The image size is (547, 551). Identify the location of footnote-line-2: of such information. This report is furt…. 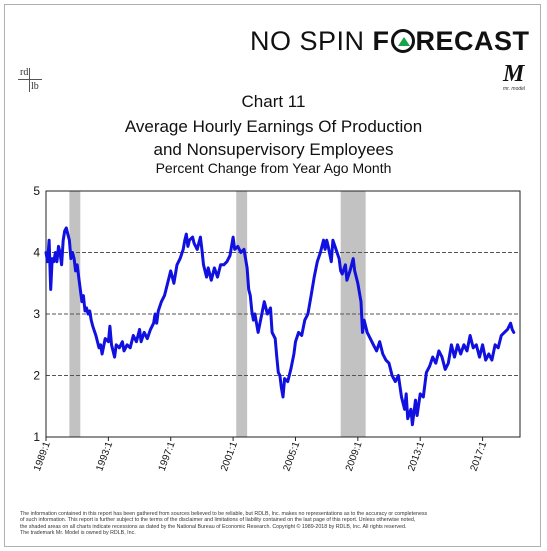
(218, 520).